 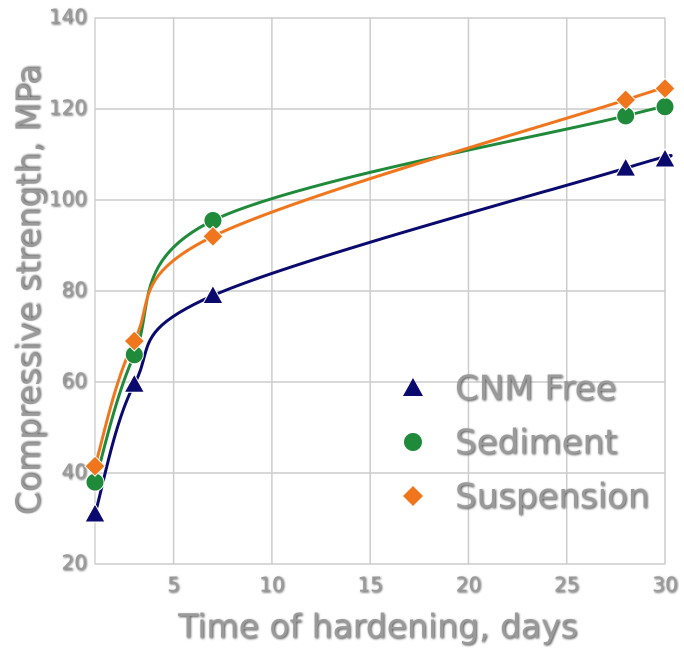 What do you see at coordinates (664, 585) in the screenshot?
I see `x-tick-label: 30` at bounding box center [664, 585].